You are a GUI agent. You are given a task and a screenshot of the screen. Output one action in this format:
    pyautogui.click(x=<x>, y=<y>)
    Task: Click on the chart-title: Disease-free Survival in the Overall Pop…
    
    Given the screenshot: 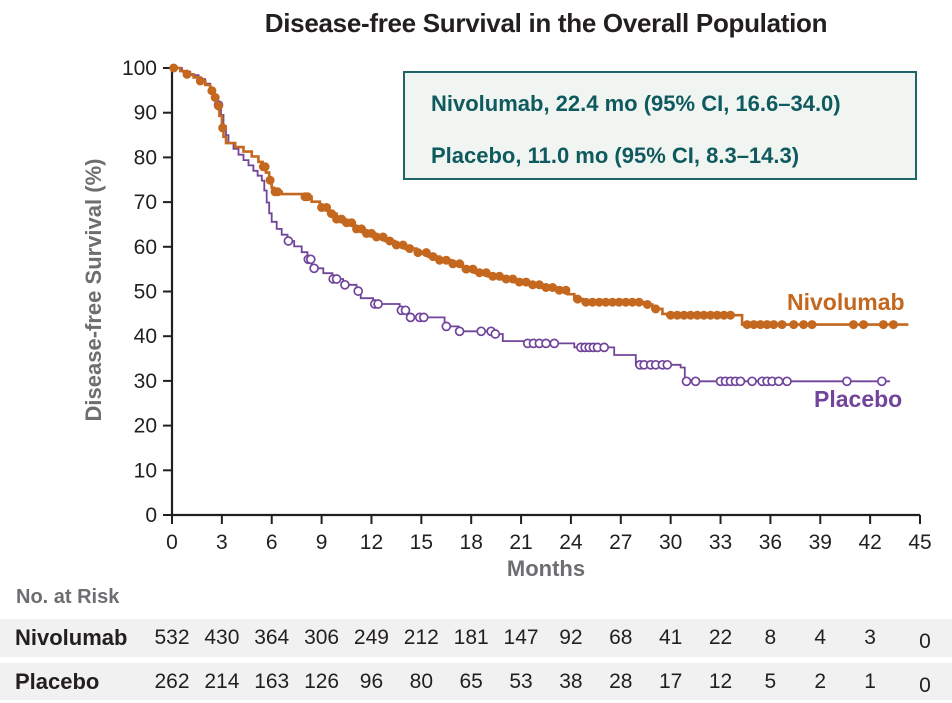 What is the action you would take?
    pyautogui.click(x=546, y=23)
    